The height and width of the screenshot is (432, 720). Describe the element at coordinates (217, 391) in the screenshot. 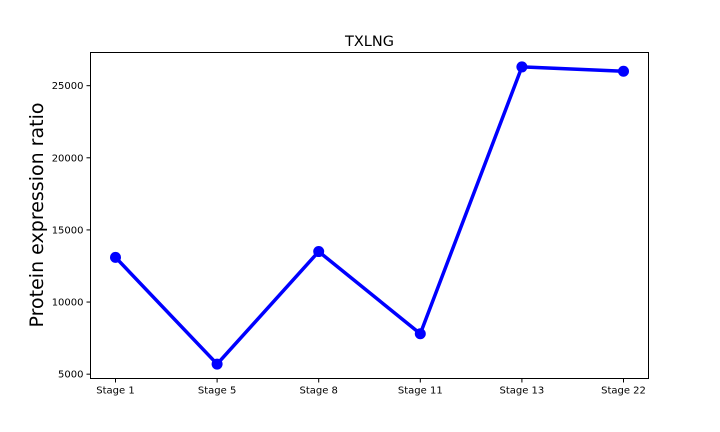

I see `x-tick-label: Stage 5` at that location.